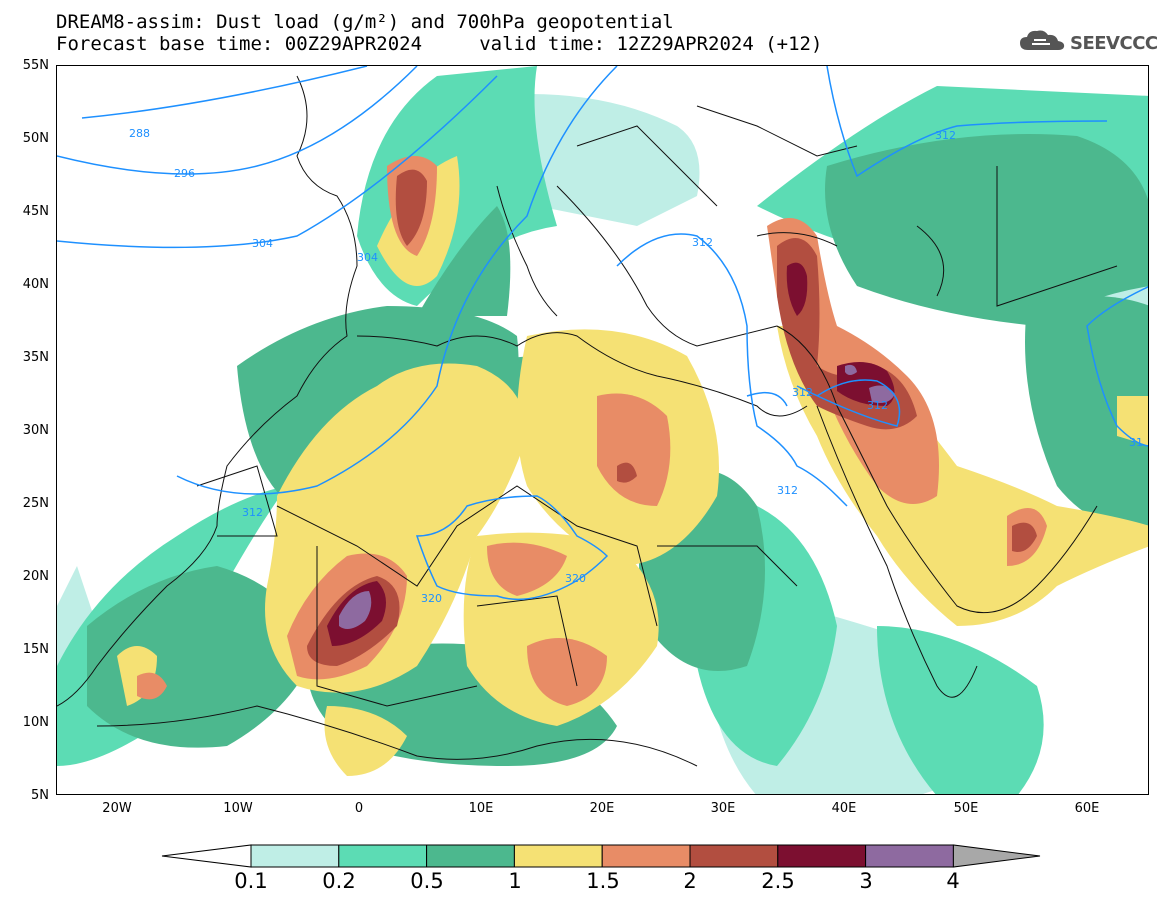 The width and height of the screenshot is (1165, 907). I want to click on lon-label: 20E, so click(602, 808).